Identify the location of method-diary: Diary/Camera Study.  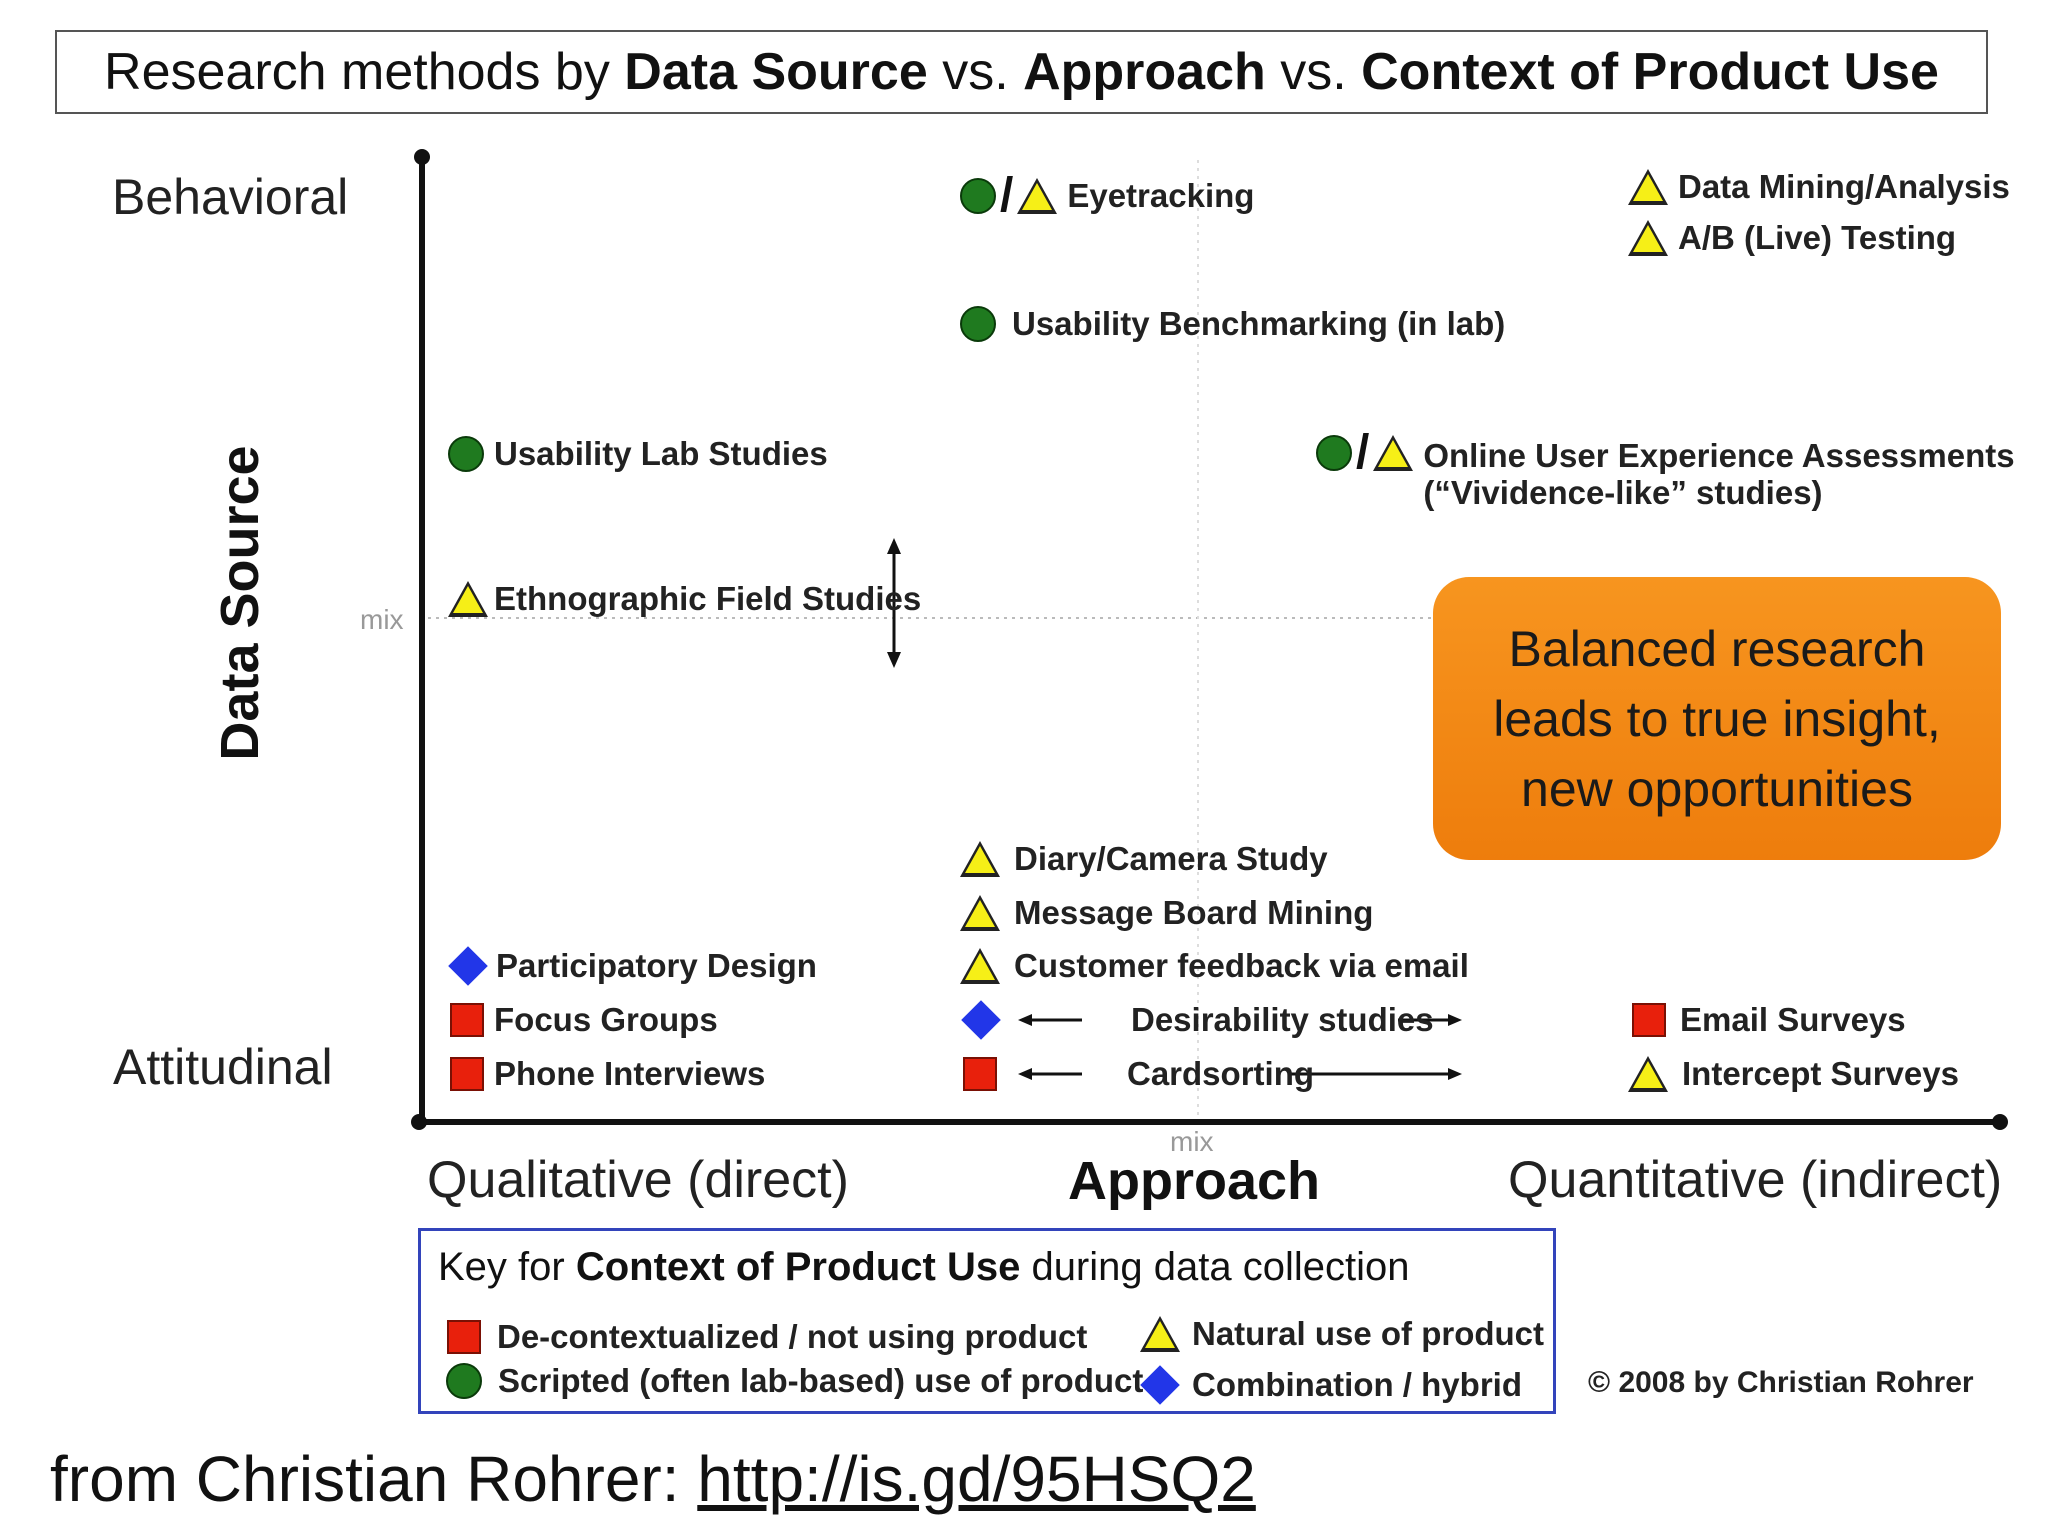
(1144, 859).